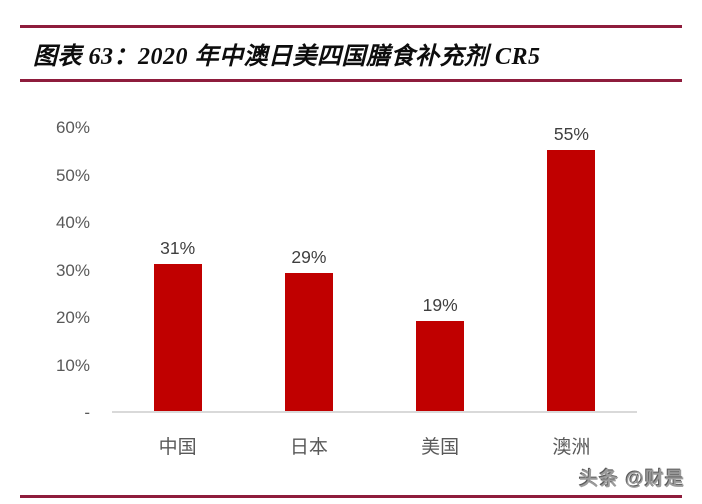 The width and height of the screenshot is (702, 504). Describe the element at coordinates (87, 412) in the screenshot. I see `y-tick-label: -` at that location.